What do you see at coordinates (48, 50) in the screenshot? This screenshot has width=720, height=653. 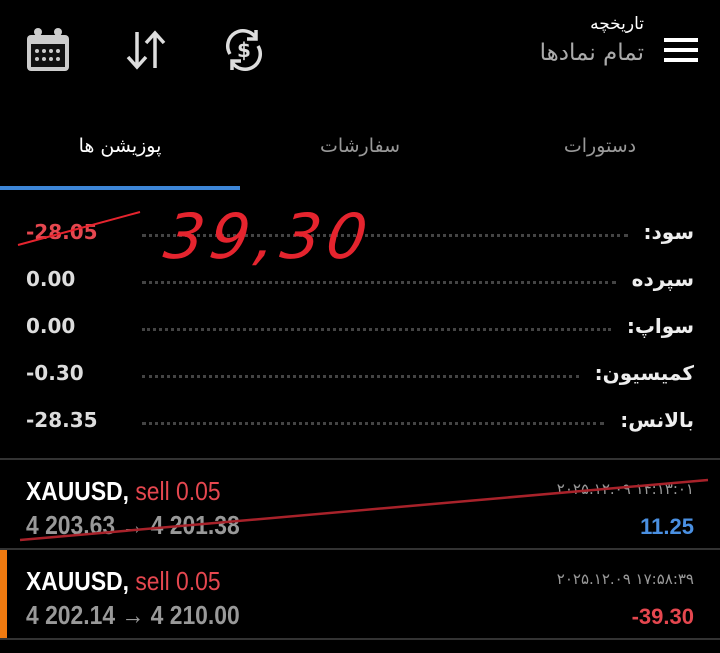 I see `calendar-icon` at bounding box center [48, 50].